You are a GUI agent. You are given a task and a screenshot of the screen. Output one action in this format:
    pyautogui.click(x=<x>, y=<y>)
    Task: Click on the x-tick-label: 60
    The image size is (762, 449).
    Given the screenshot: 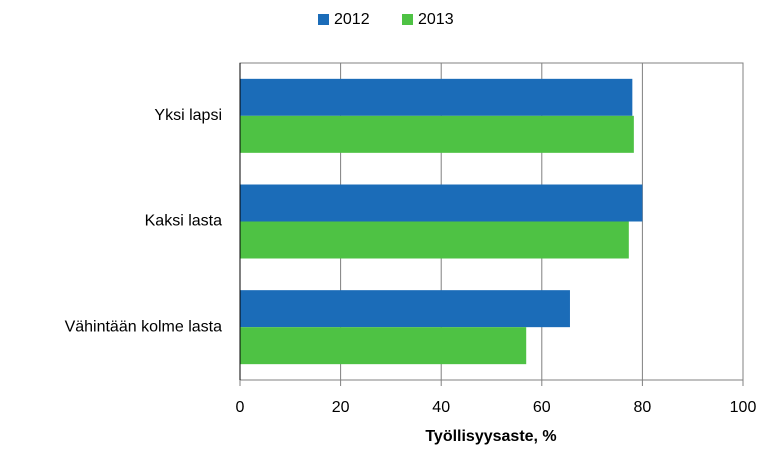 What is the action you would take?
    pyautogui.click(x=542, y=407)
    